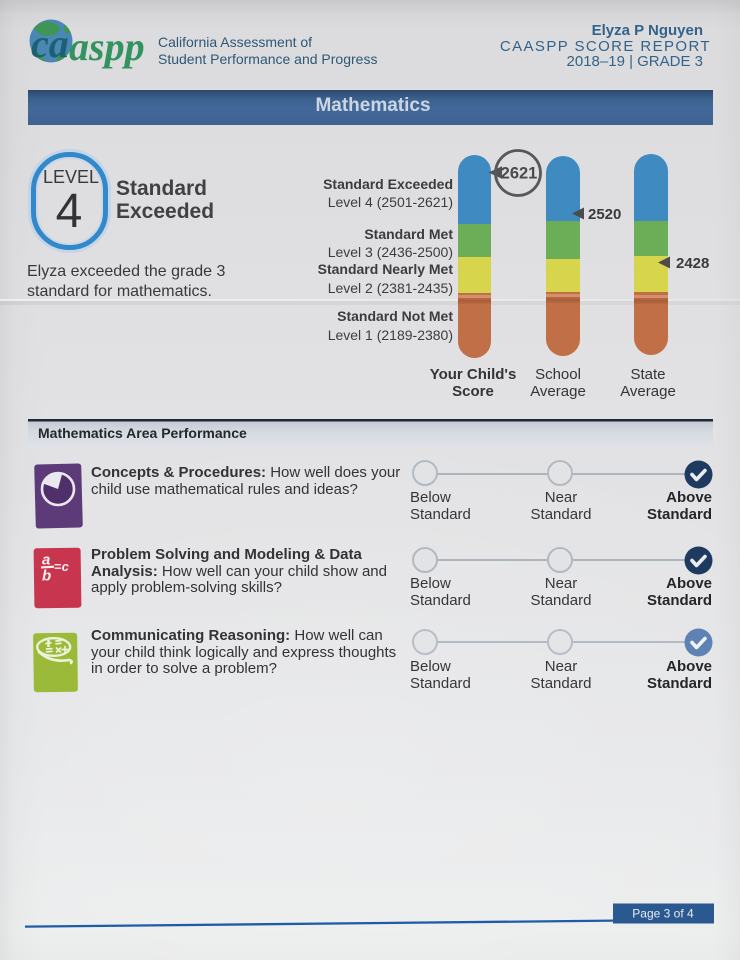 The width and height of the screenshot is (740, 960). I want to click on svg-text: ca, so click(50, 43).